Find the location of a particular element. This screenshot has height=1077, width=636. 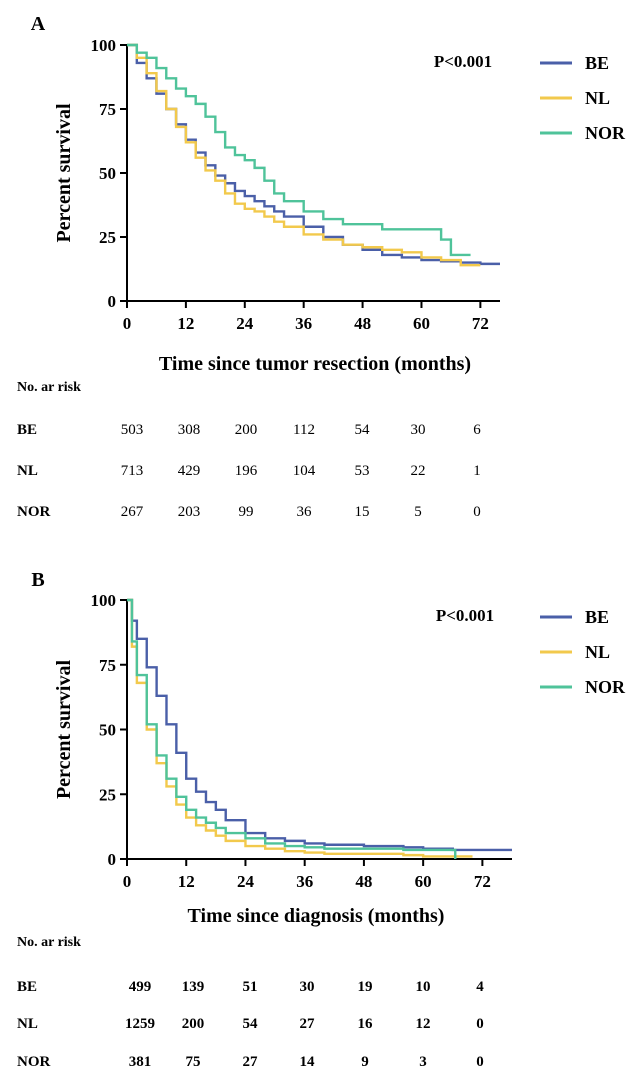

risk-cell: 139 is located at coordinates (193, 987).